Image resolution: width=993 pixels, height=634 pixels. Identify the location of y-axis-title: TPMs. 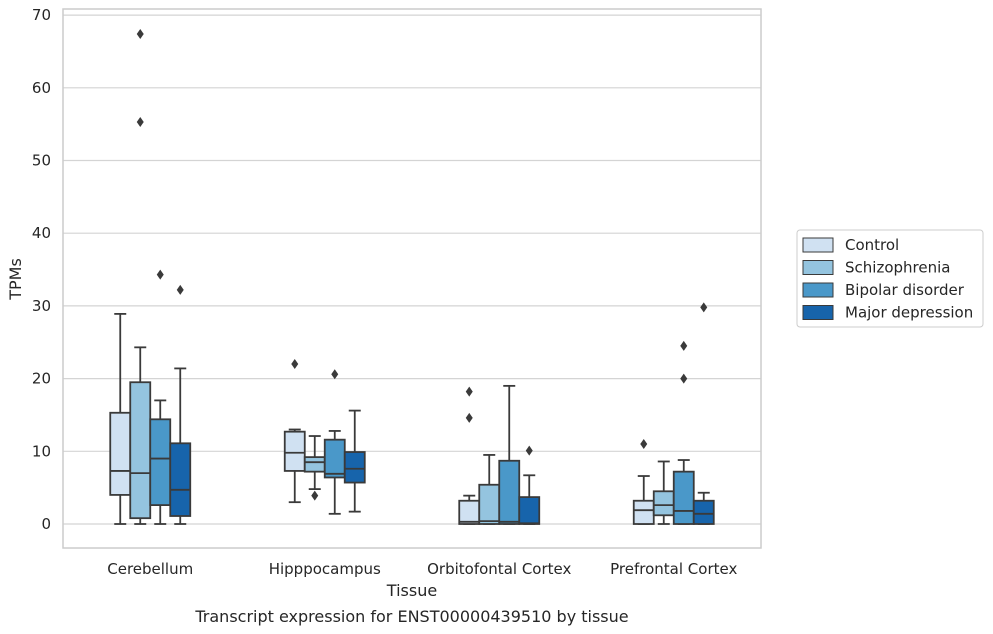
(15, 279).